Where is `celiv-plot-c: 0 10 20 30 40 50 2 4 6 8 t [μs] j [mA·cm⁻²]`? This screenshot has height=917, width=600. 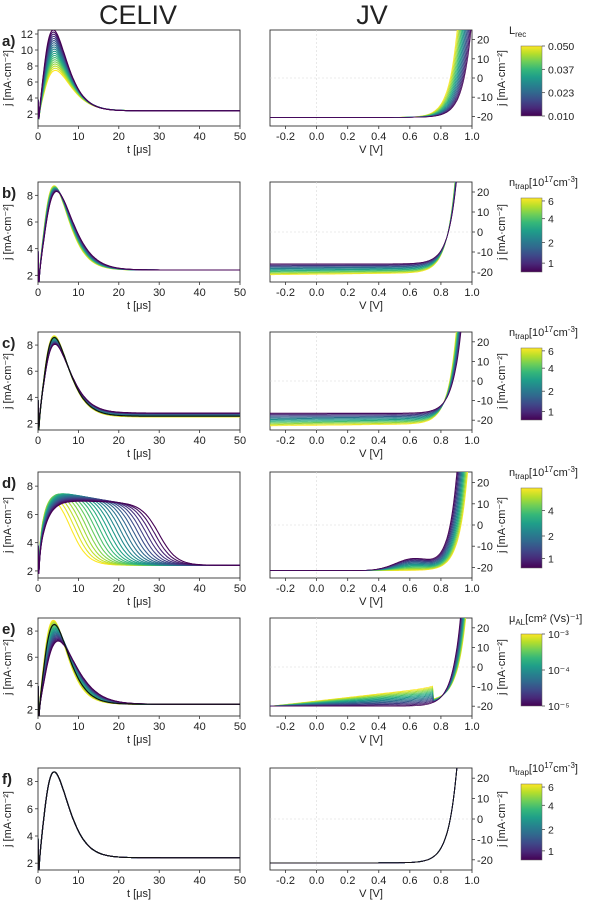 celiv-plot-c: 0 10 20 30 40 50 2 4 6 8 t [μs] j [mA·cm⁻²] is located at coordinates (124, 395).